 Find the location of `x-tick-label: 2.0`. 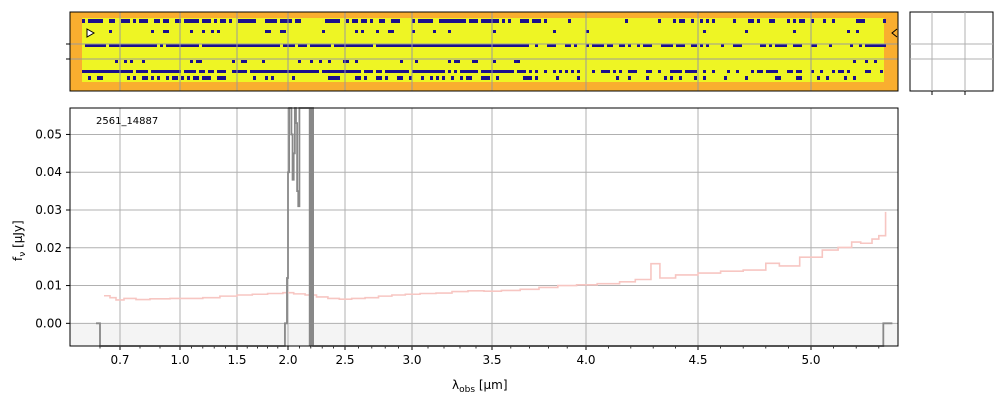

x-tick-label: 2.0 is located at coordinates (287, 360).